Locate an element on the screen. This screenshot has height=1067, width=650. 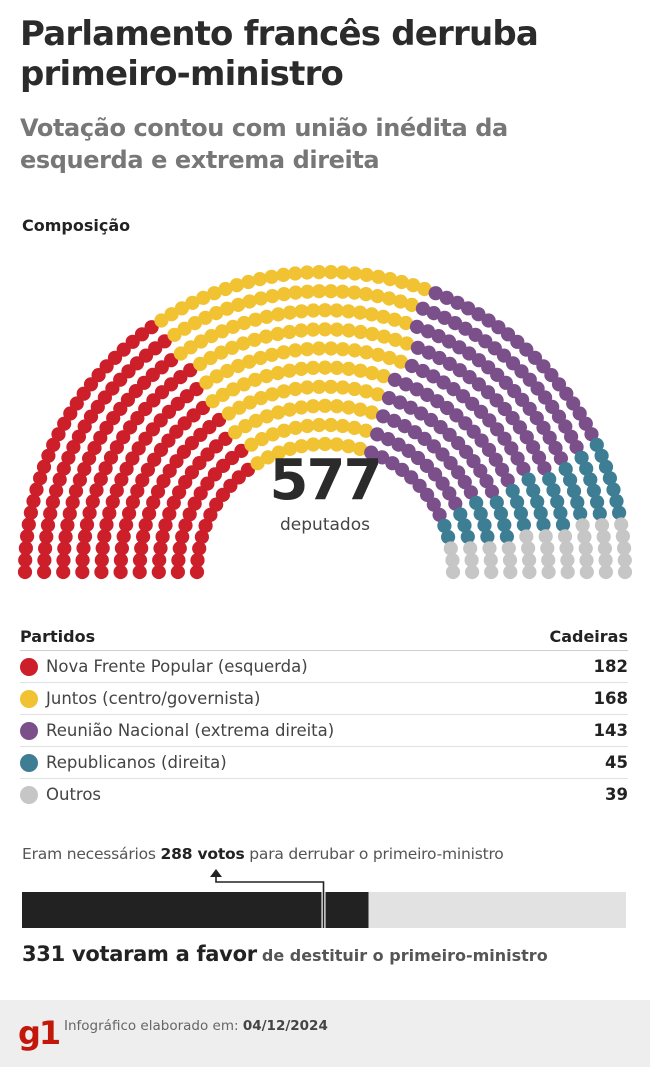
seats-header: Cadeiras is located at coordinates (588, 636).